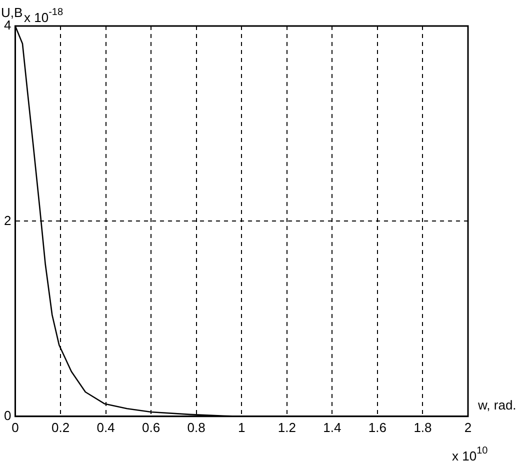  I want to click on x-tick-label: 1, so click(242, 427).